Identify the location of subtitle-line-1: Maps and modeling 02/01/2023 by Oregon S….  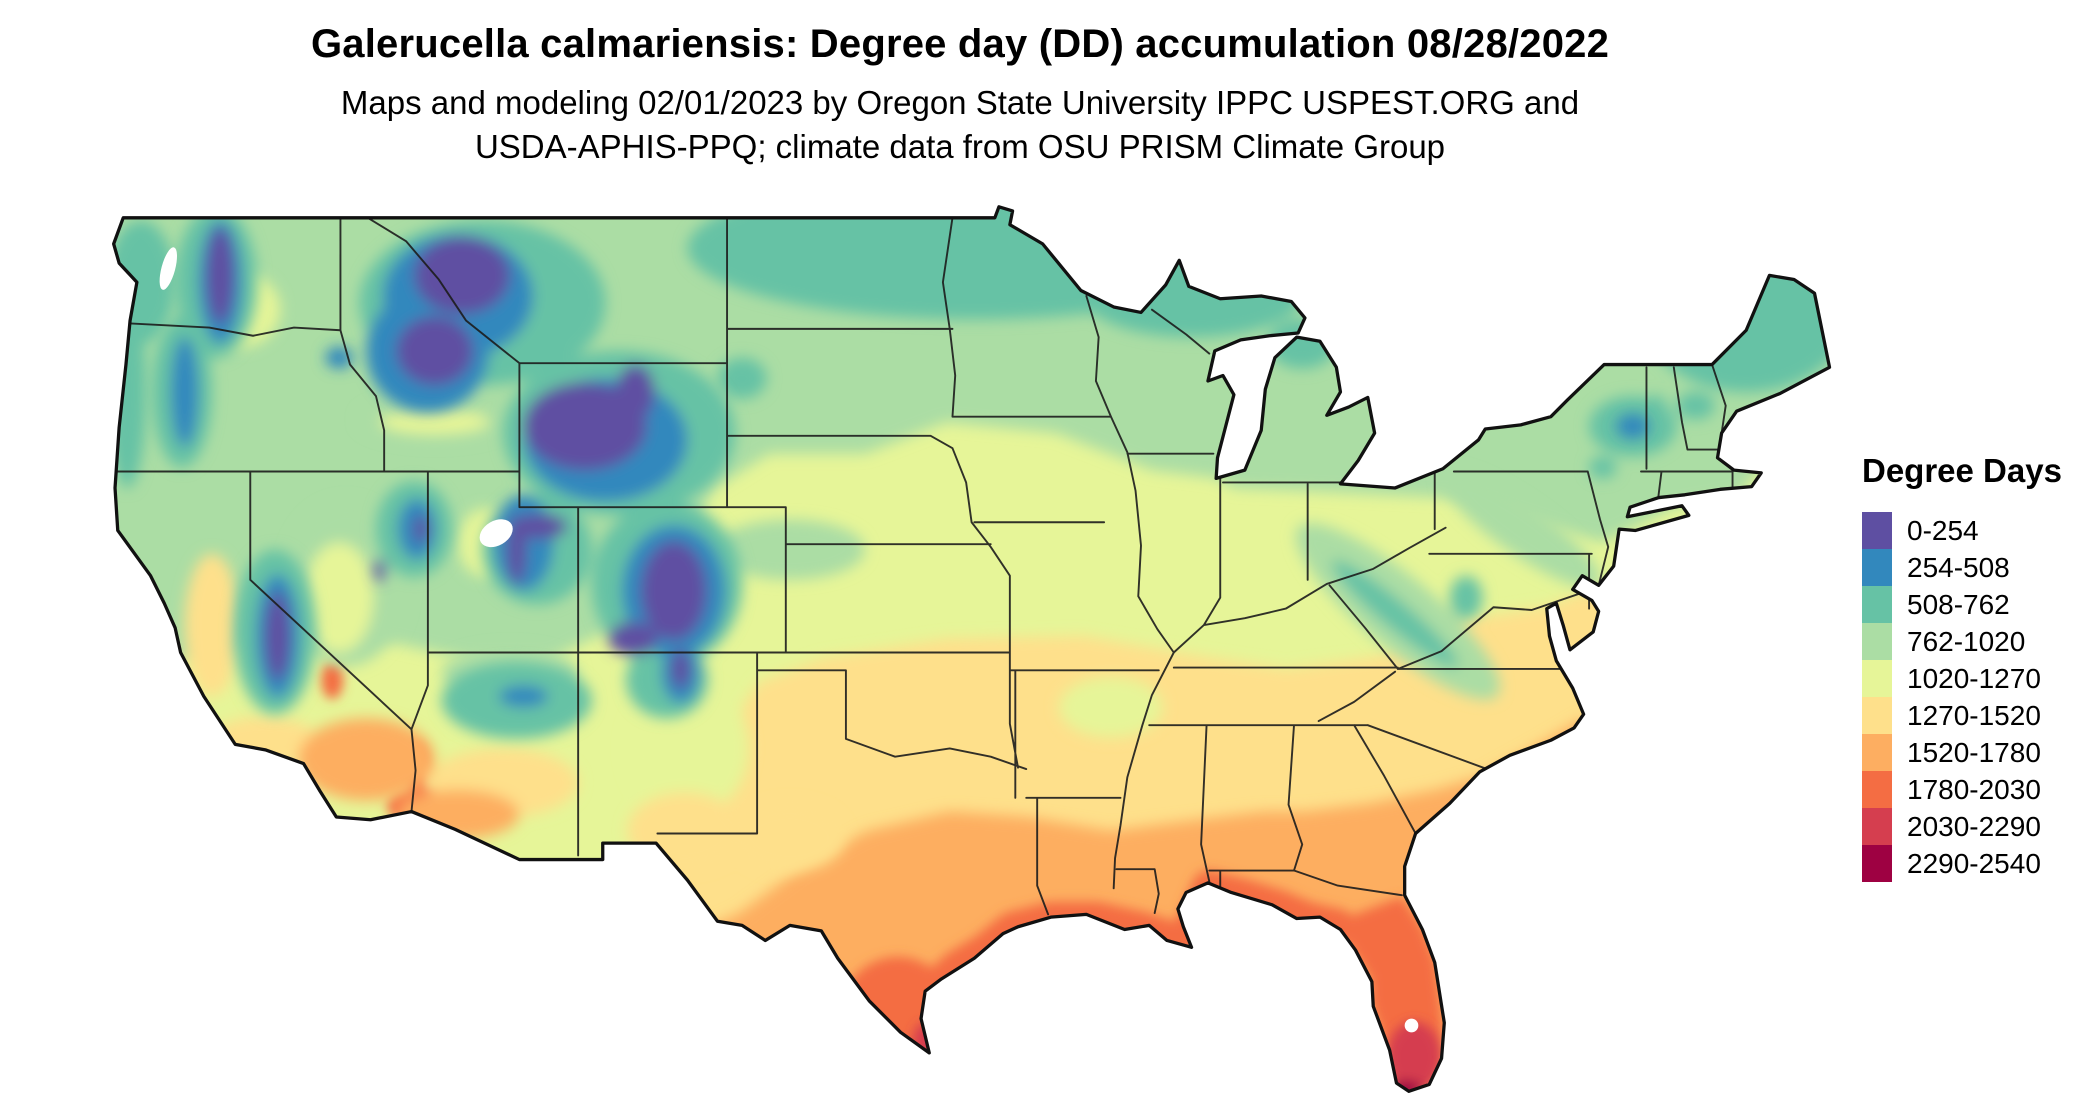
(960, 102).